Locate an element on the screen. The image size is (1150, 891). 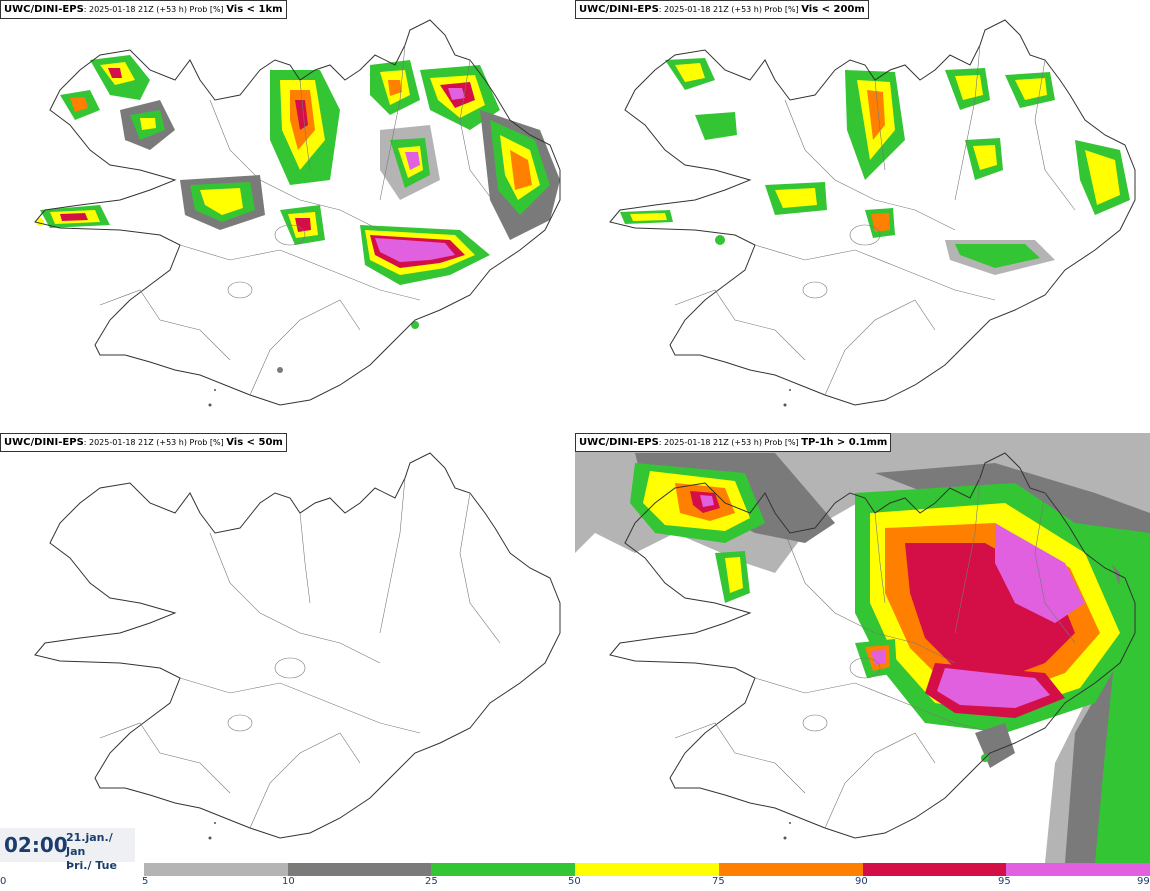
colorbar-tick-label: 99 is located at coordinates (1143, 881).